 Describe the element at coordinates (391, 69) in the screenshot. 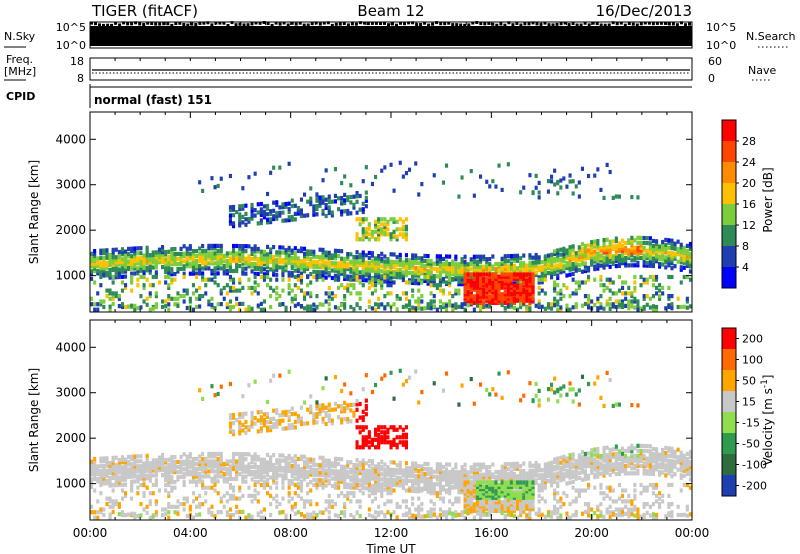

I see `freq-panel` at that location.